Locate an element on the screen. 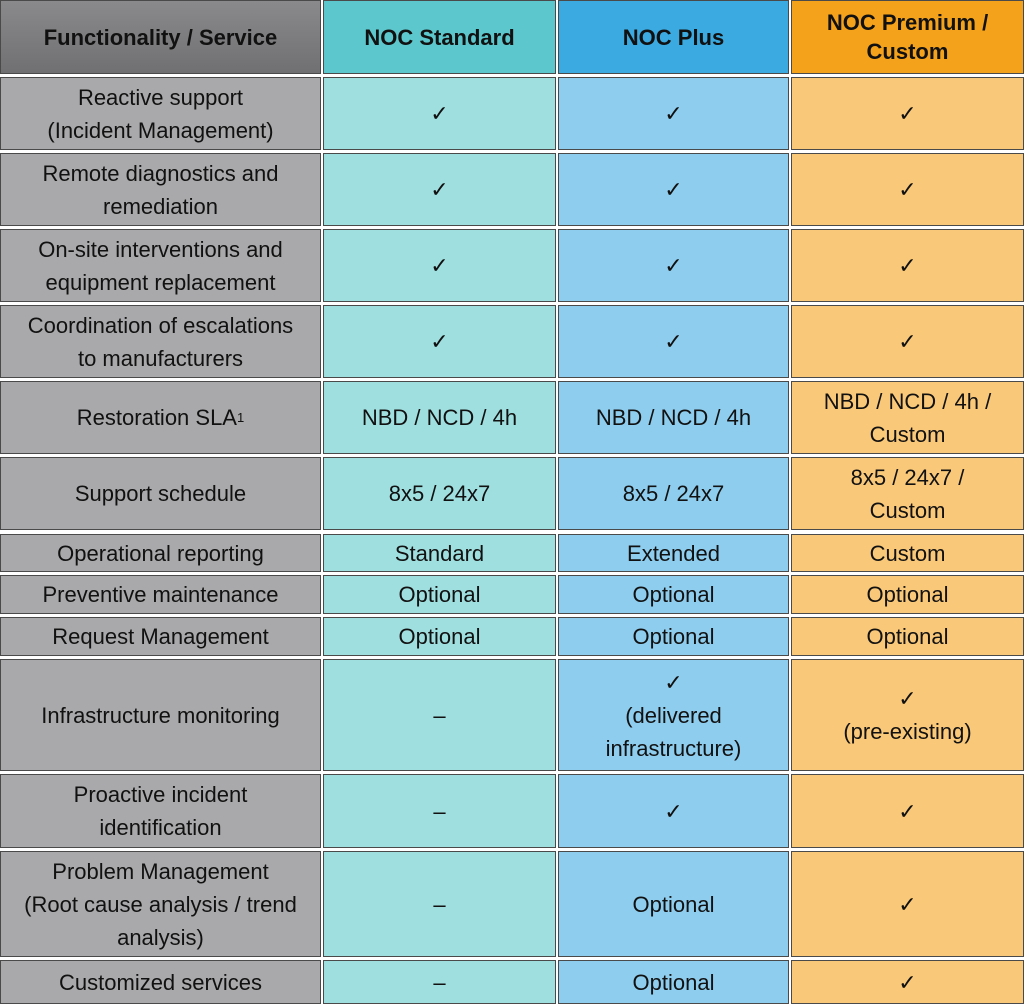 The width and height of the screenshot is (1024, 1007). cell-text: Custom is located at coordinates (907, 553).